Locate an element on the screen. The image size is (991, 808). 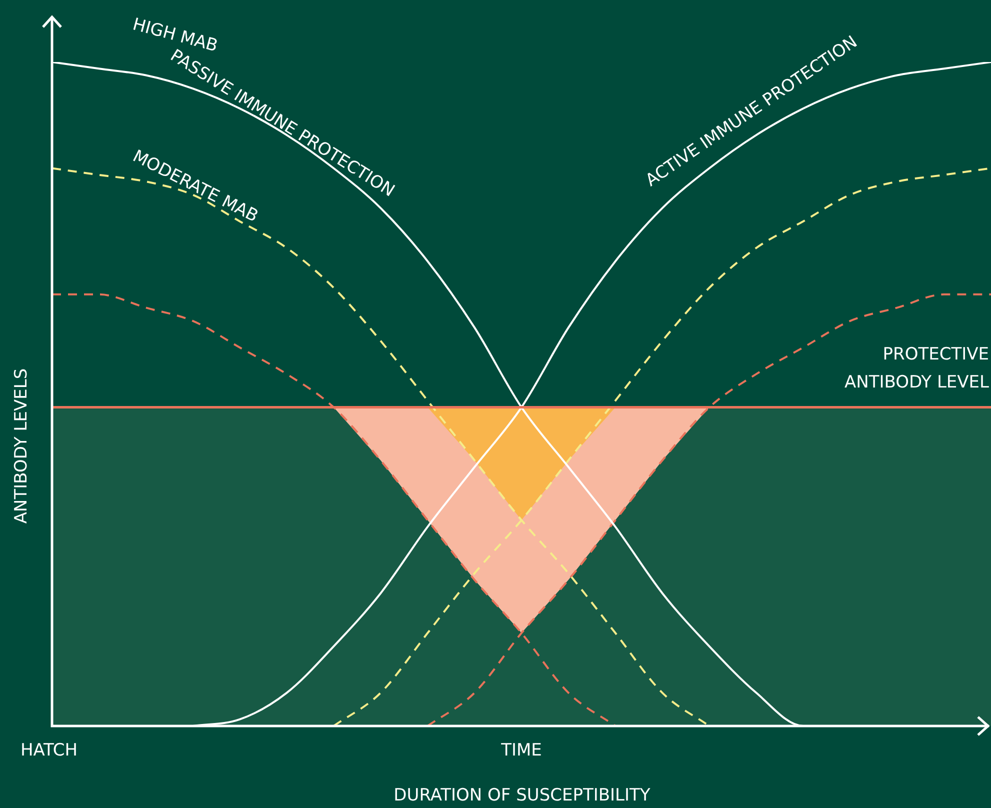
y-axis-title: ANTIBODY LEVELS is located at coordinates (21, 446).